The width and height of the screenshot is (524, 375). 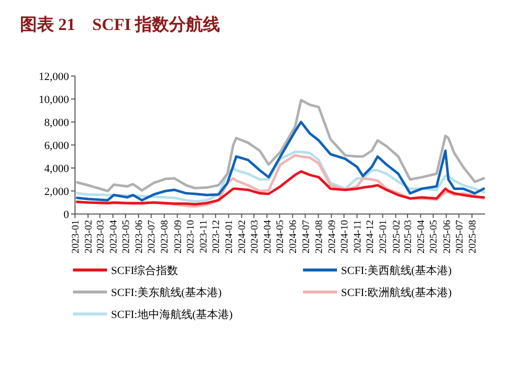 I want to click on x-tick-label: 2025-06, so click(x=447, y=237).